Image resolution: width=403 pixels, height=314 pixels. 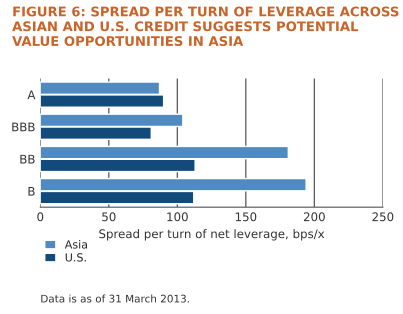 What do you see at coordinates (23, 127) in the screenshot?
I see `y-tick-label: BBB` at bounding box center [23, 127].